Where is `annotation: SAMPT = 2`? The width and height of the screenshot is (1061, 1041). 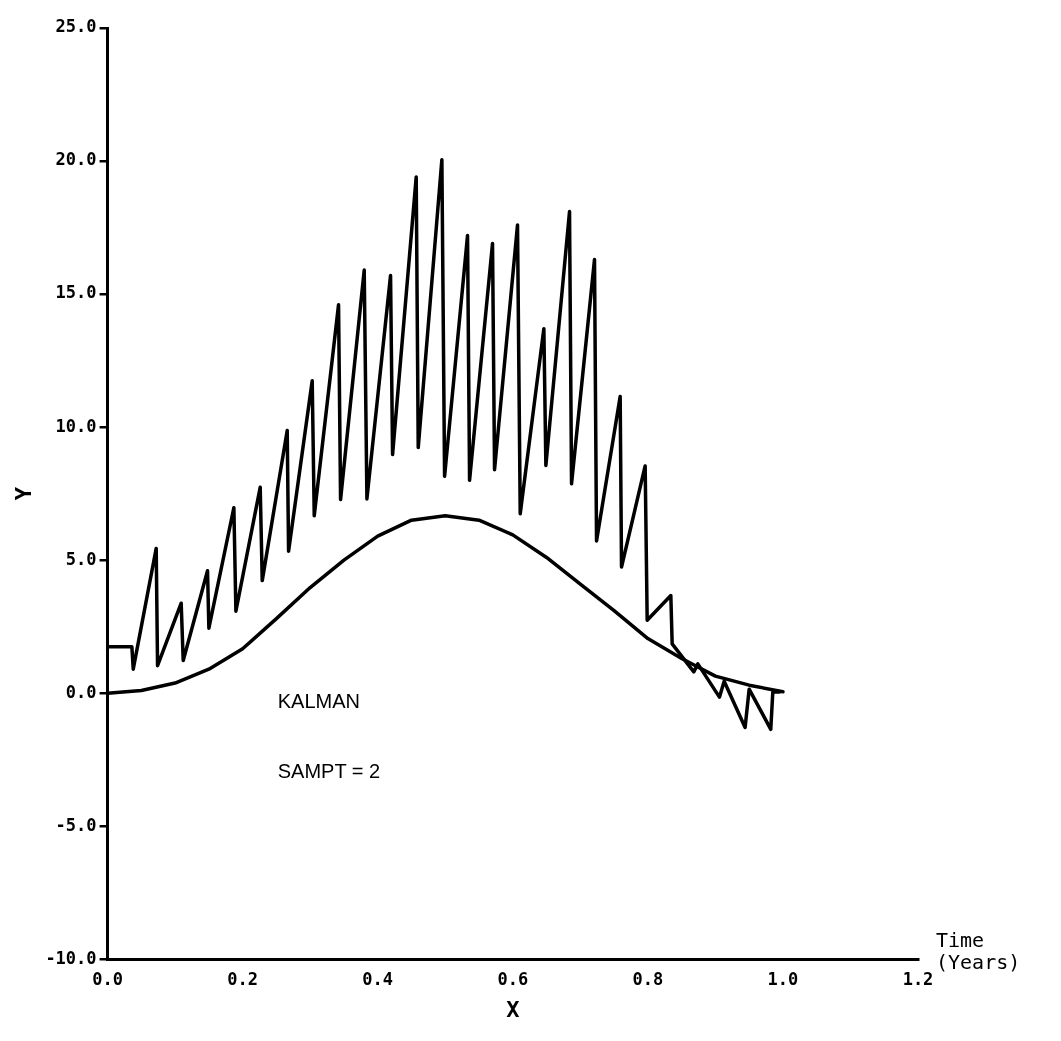
annotation: SAMPT = 2 is located at coordinates (329, 770).